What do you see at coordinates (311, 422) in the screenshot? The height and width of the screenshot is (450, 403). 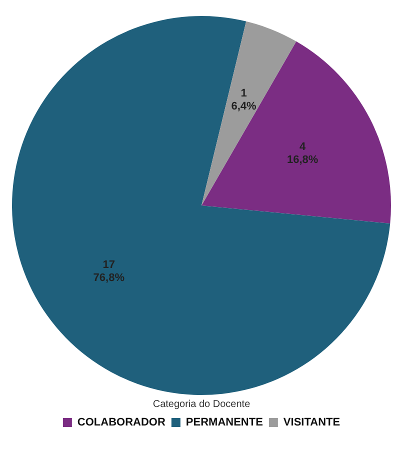 I see `legend-label: VISITANTE` at bounding box center [311, 422].